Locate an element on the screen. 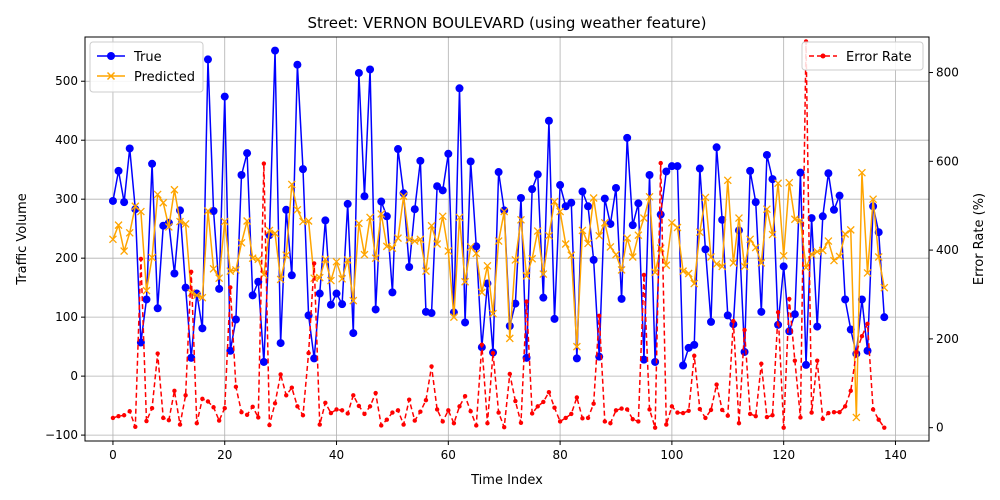 This screenshot has width=1000, height=500. y-left-tick-label: 200 is located at coordinates (66, 258).